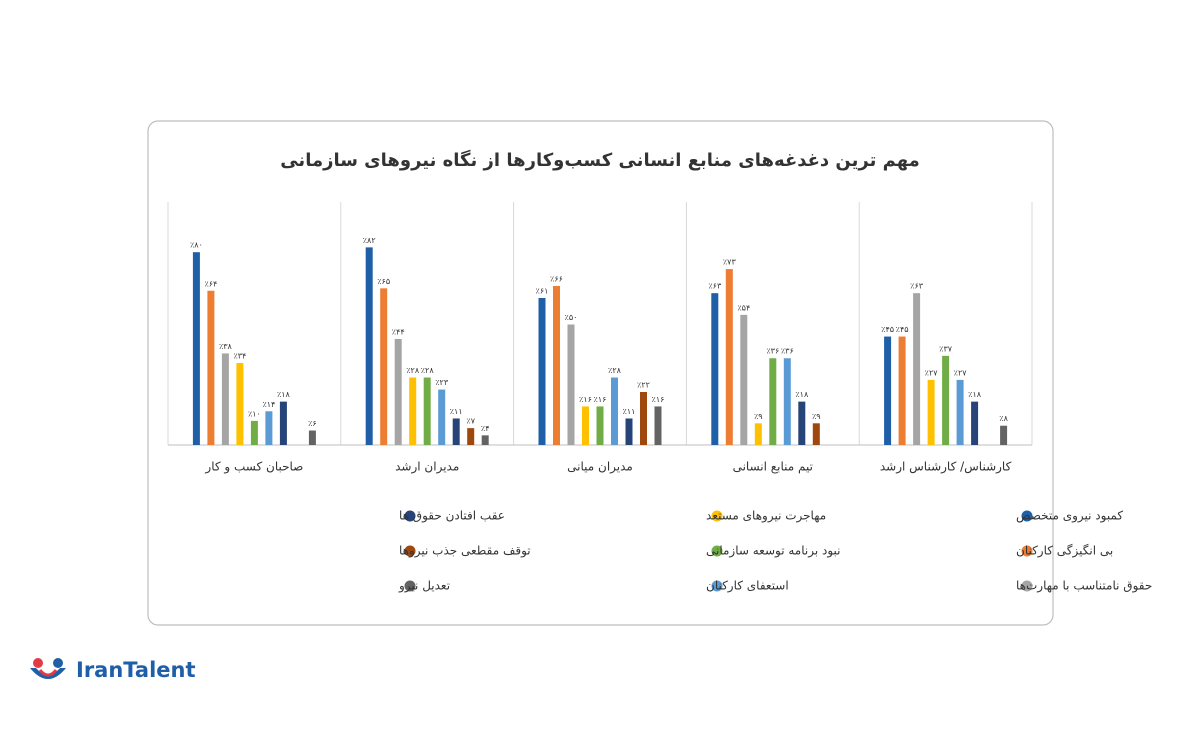 Image resolution: width=1200 pixels, height=749 pixels. Describe the element at coordinates (196, 245) in the screenshot. I see `value-label: ٪۸۰` at that location.